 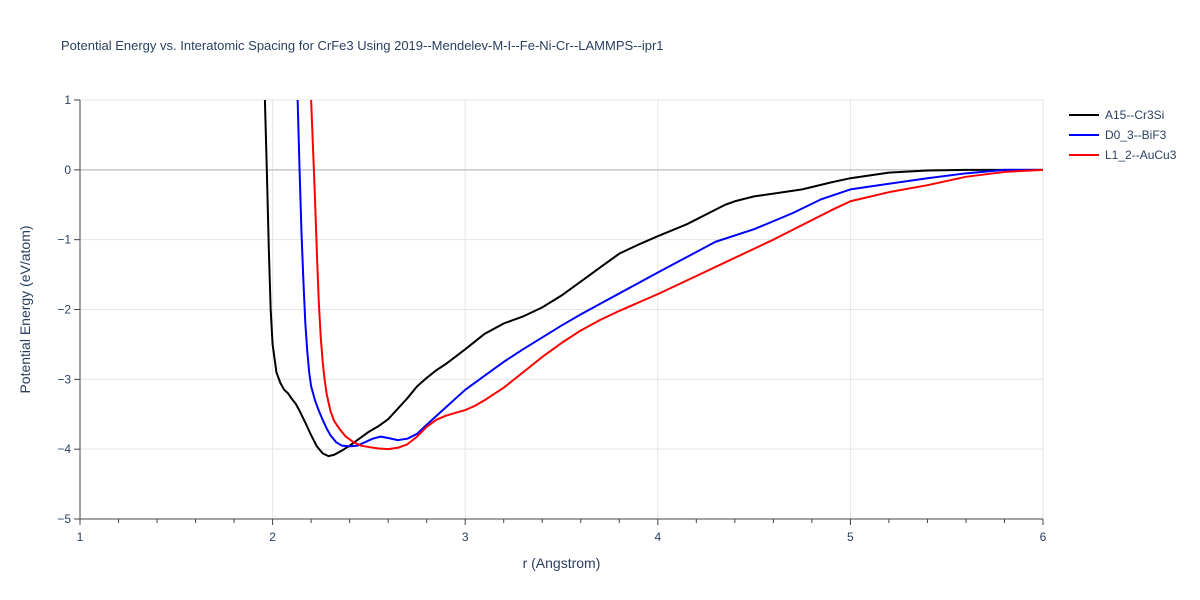 What do you see at coordinates (1141, 155) in the screenshot?
I see `legend-label: L1_2--AuCu3` at bounding box center [1141, 155].